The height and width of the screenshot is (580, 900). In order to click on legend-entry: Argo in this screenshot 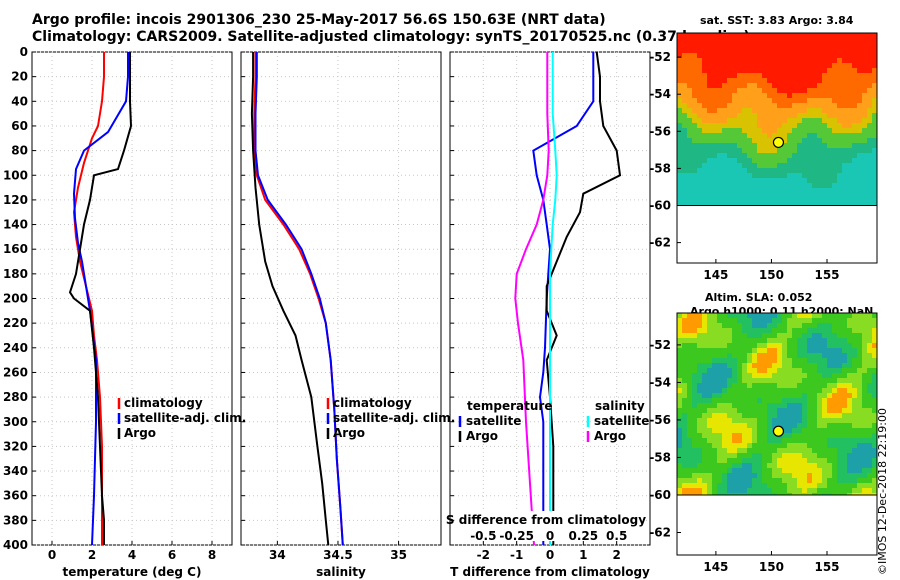, I will do `click(140, 433)`.